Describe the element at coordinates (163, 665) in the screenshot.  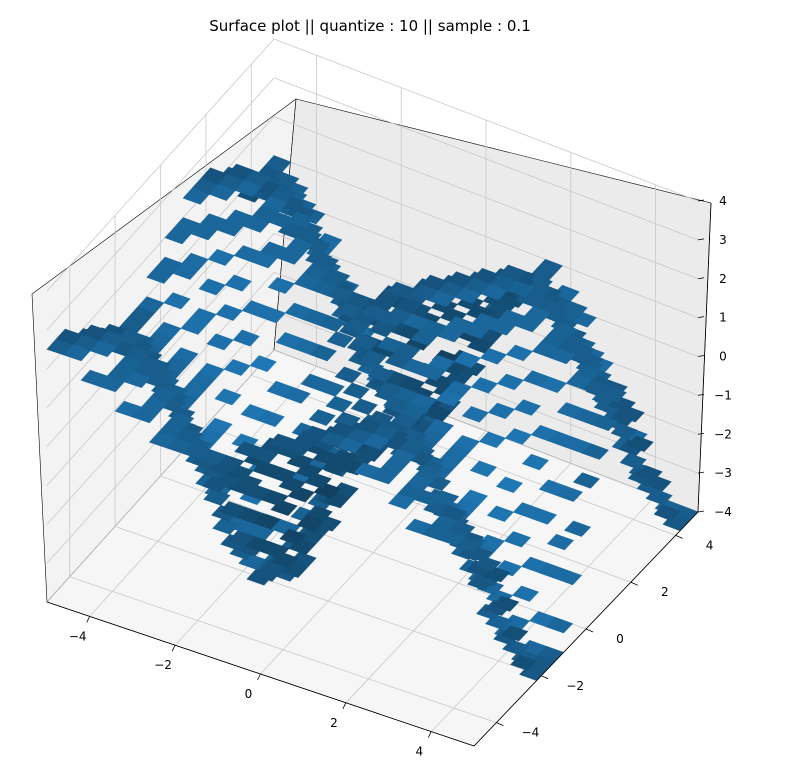
I see `x-tick-label: −2` at that location.